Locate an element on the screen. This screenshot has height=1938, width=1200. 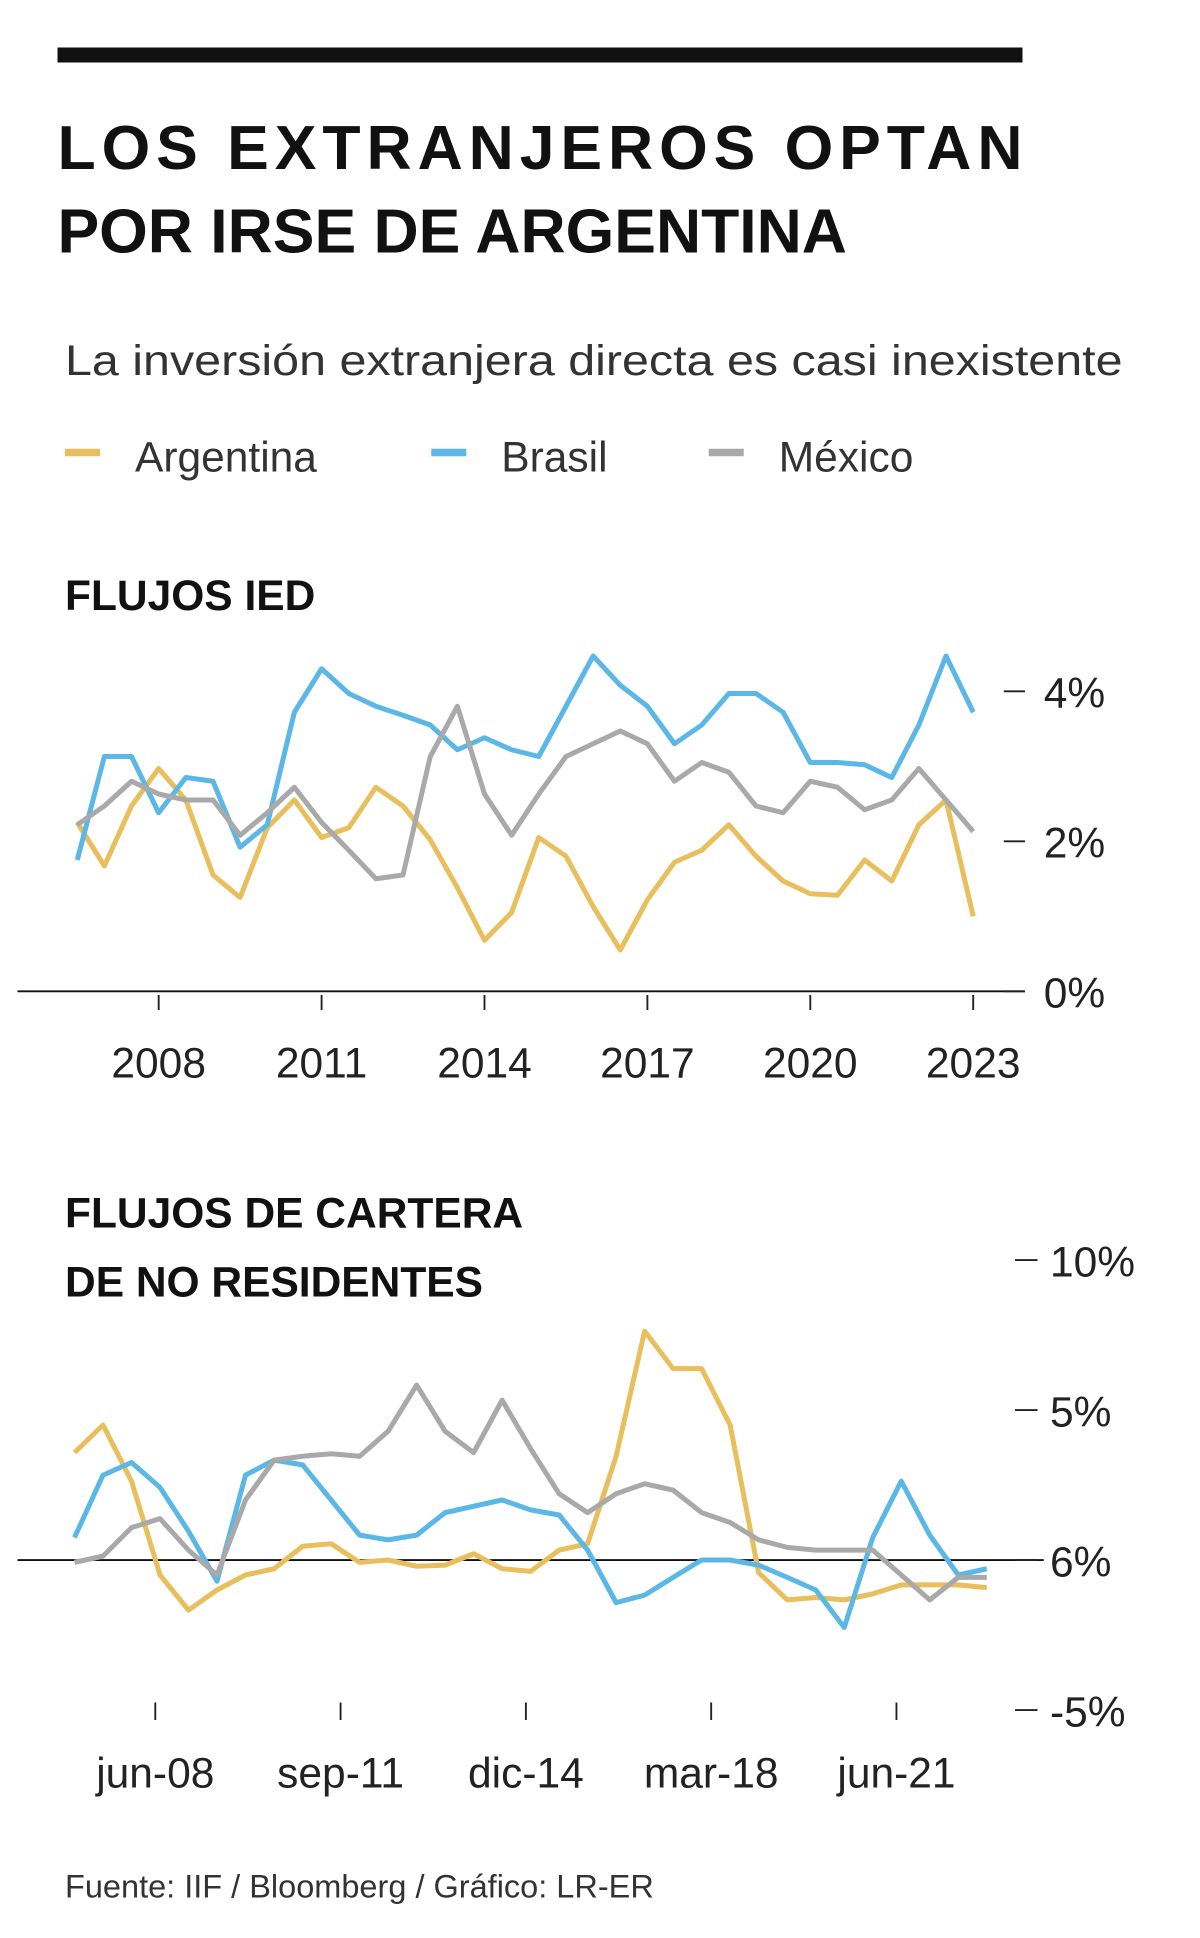
x-tick-label: 2008 is located at coordinates (158, 1064).